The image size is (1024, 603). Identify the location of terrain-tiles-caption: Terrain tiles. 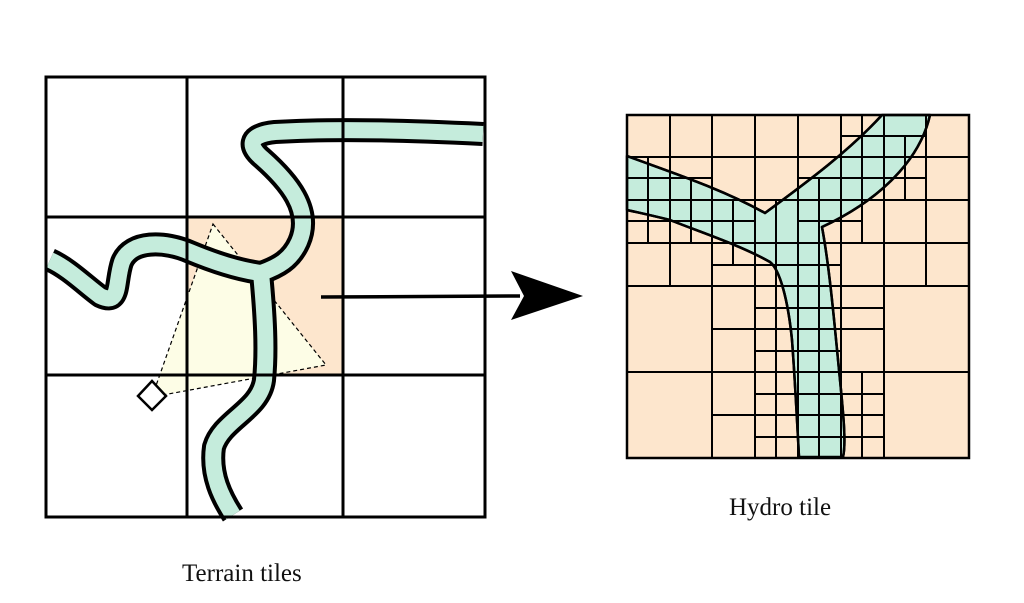
(242, 573).